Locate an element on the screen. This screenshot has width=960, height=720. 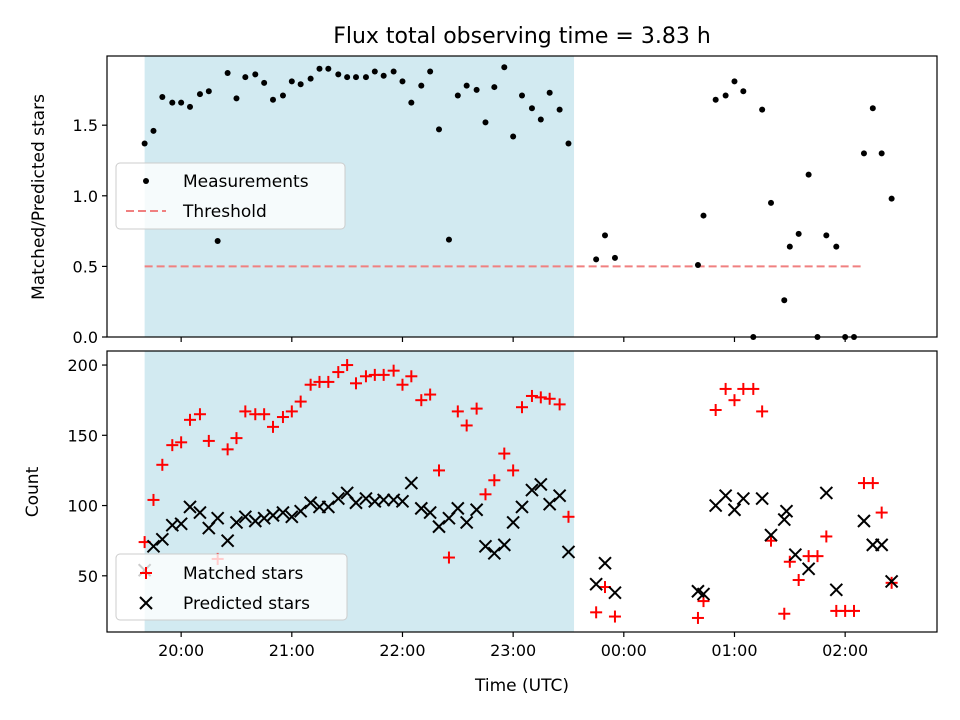
y-tick-label: 0.5 is located at coordinates (85, 266).